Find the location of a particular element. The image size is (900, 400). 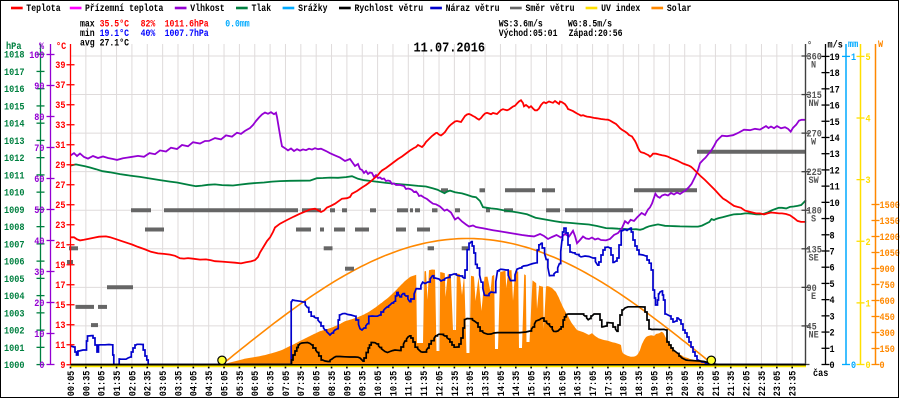

svg-text: 33 is located at coordinates (60, 126).